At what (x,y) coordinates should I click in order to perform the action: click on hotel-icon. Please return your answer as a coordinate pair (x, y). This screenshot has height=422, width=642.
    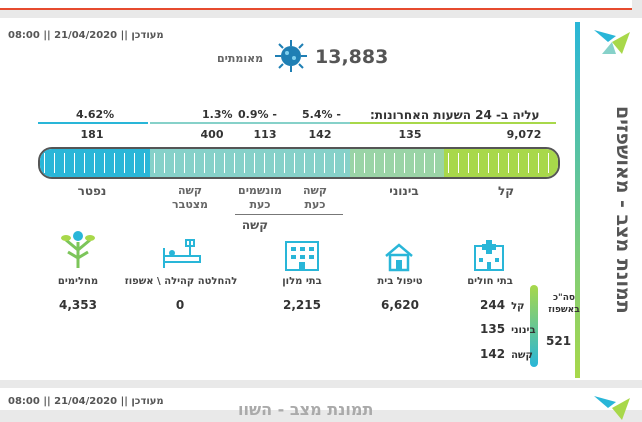
    Looking at the image, I should click on (302, 256).